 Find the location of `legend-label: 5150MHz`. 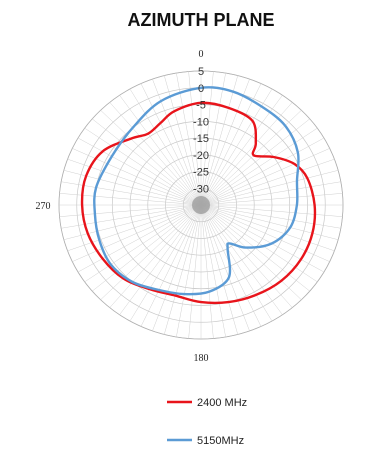

legend-label: 5150MHz is located at coordinates (220, 441).